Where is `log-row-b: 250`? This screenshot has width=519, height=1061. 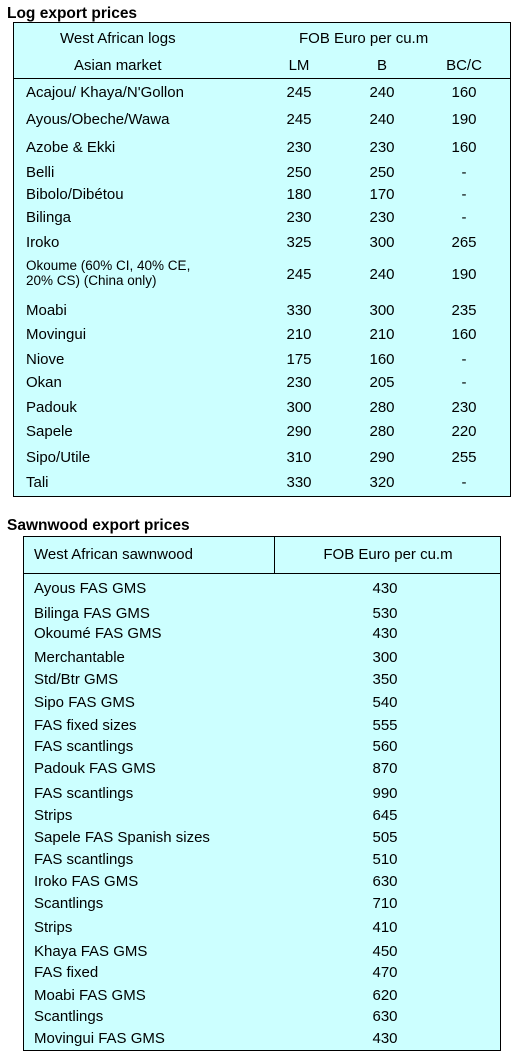
log-row-b: 250 is located at coordinates (382, 172).